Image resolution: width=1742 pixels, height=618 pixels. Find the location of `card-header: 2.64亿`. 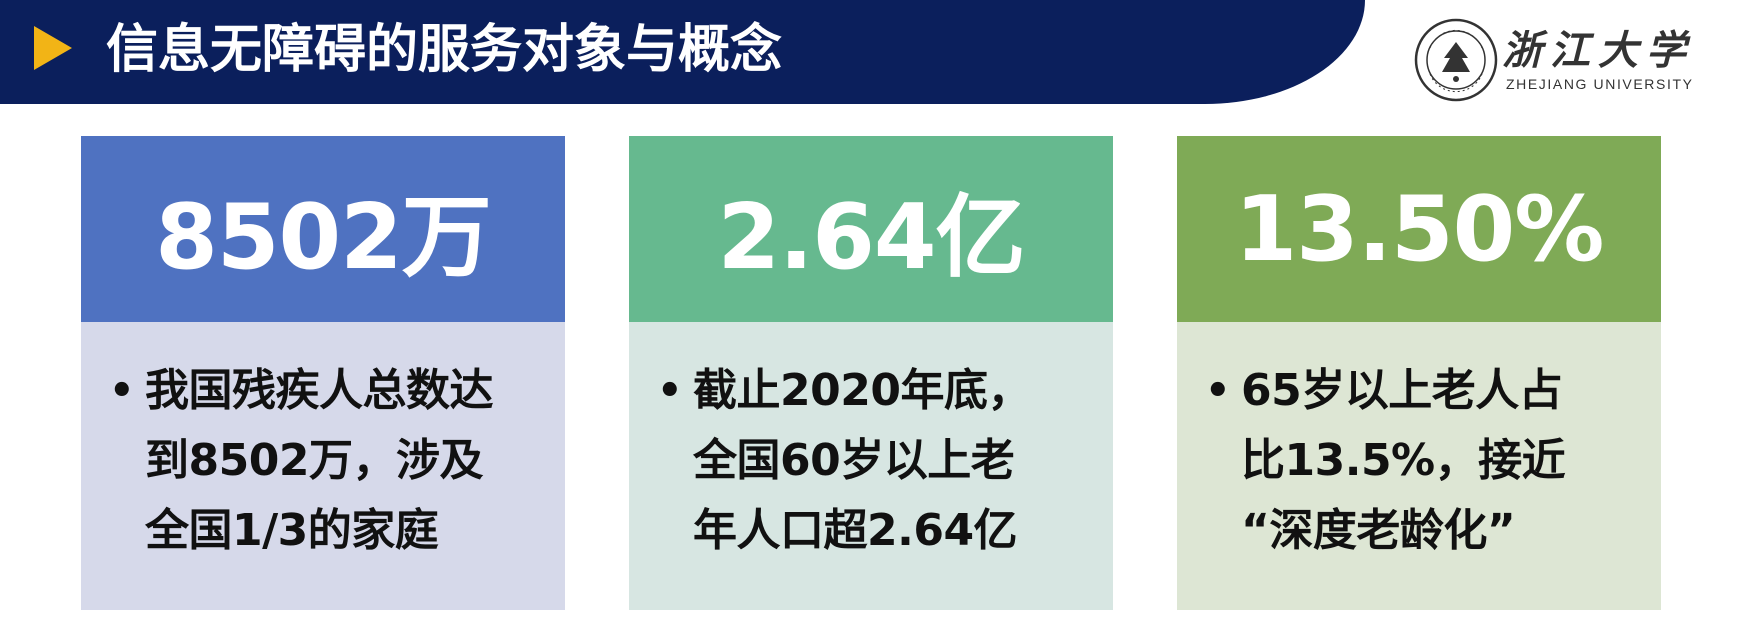

card-header: 2.64亿 is located at coordinates (871, 229).